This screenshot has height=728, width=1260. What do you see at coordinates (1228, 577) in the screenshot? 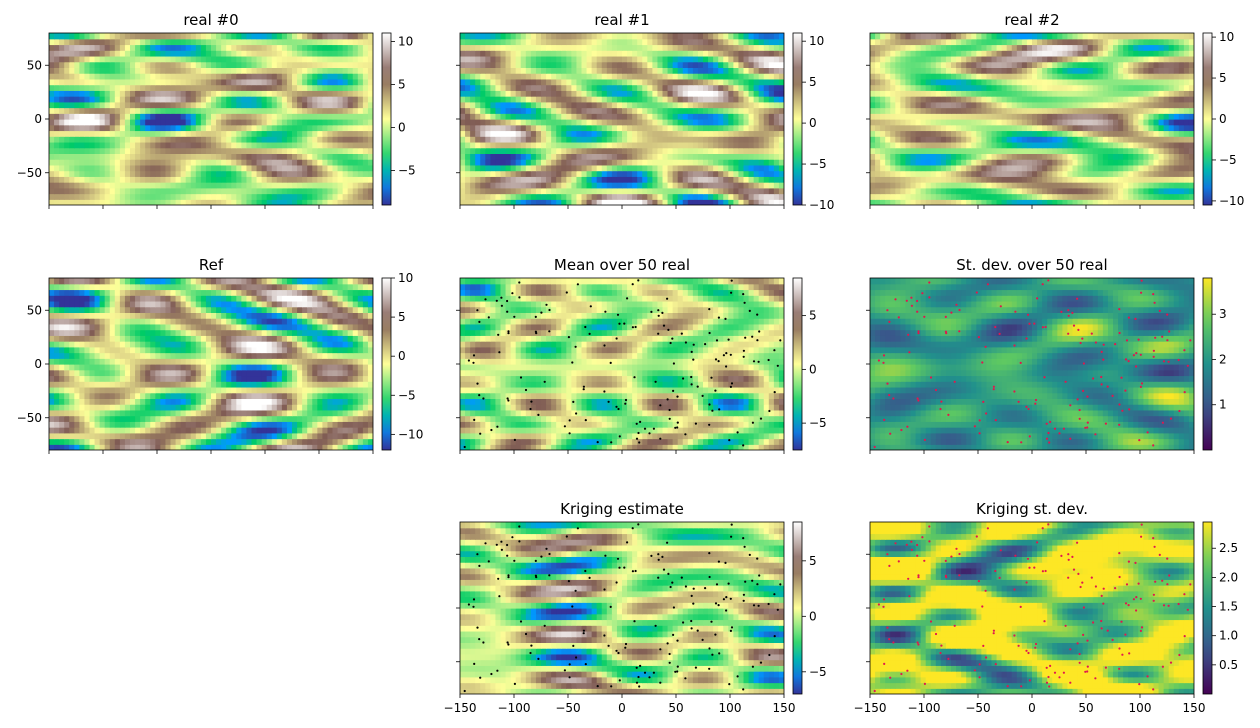
I see `colorbar-tick-label: 2.0` at bounding box center [1228, 577].